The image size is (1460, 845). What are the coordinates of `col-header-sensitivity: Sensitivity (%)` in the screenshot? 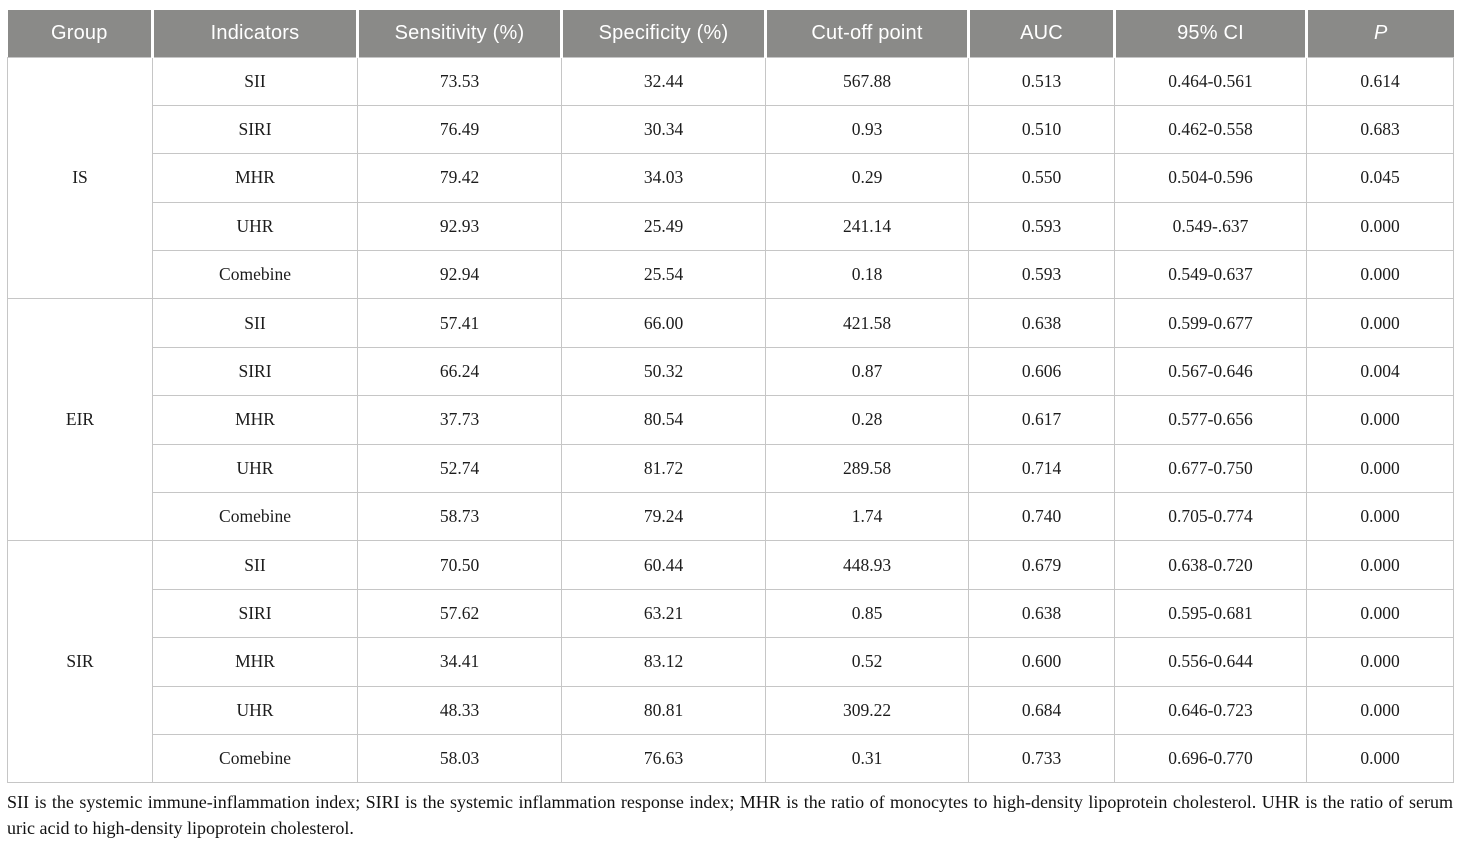 It's located at (459, 33).